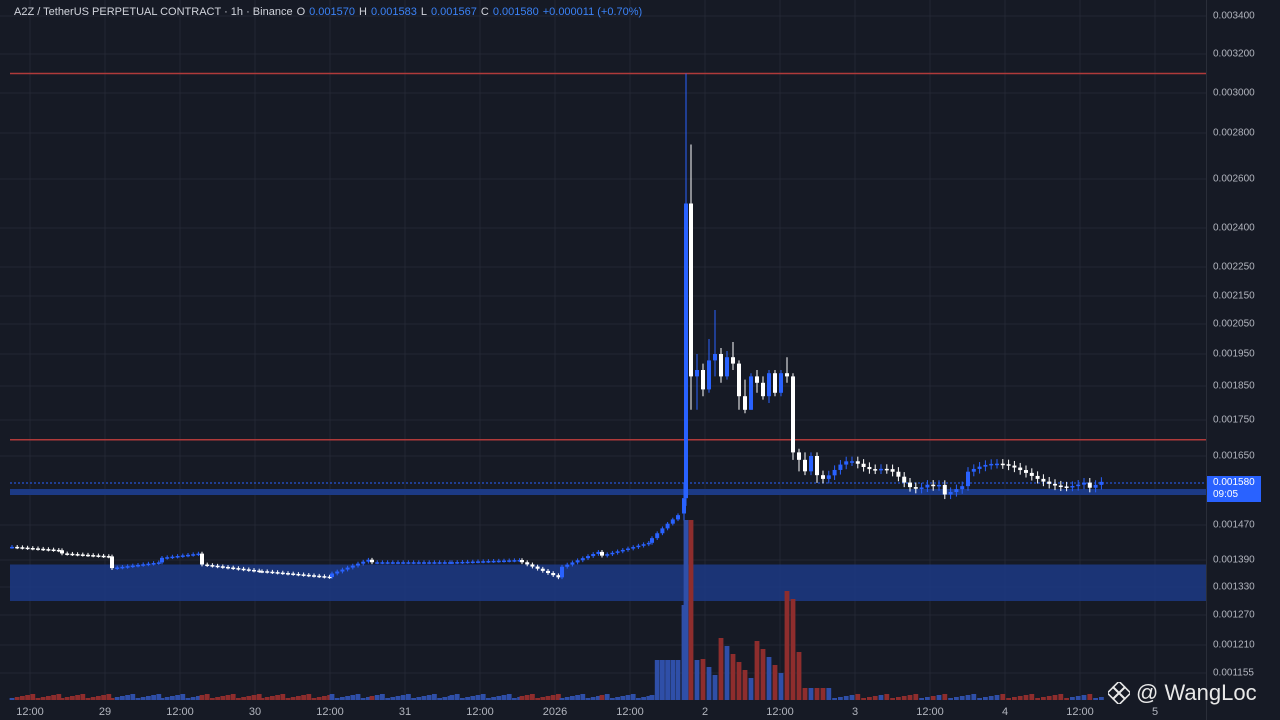 The image size is (1280, 720). I want to click on current-price: 0.001580, so click(1234, 482).